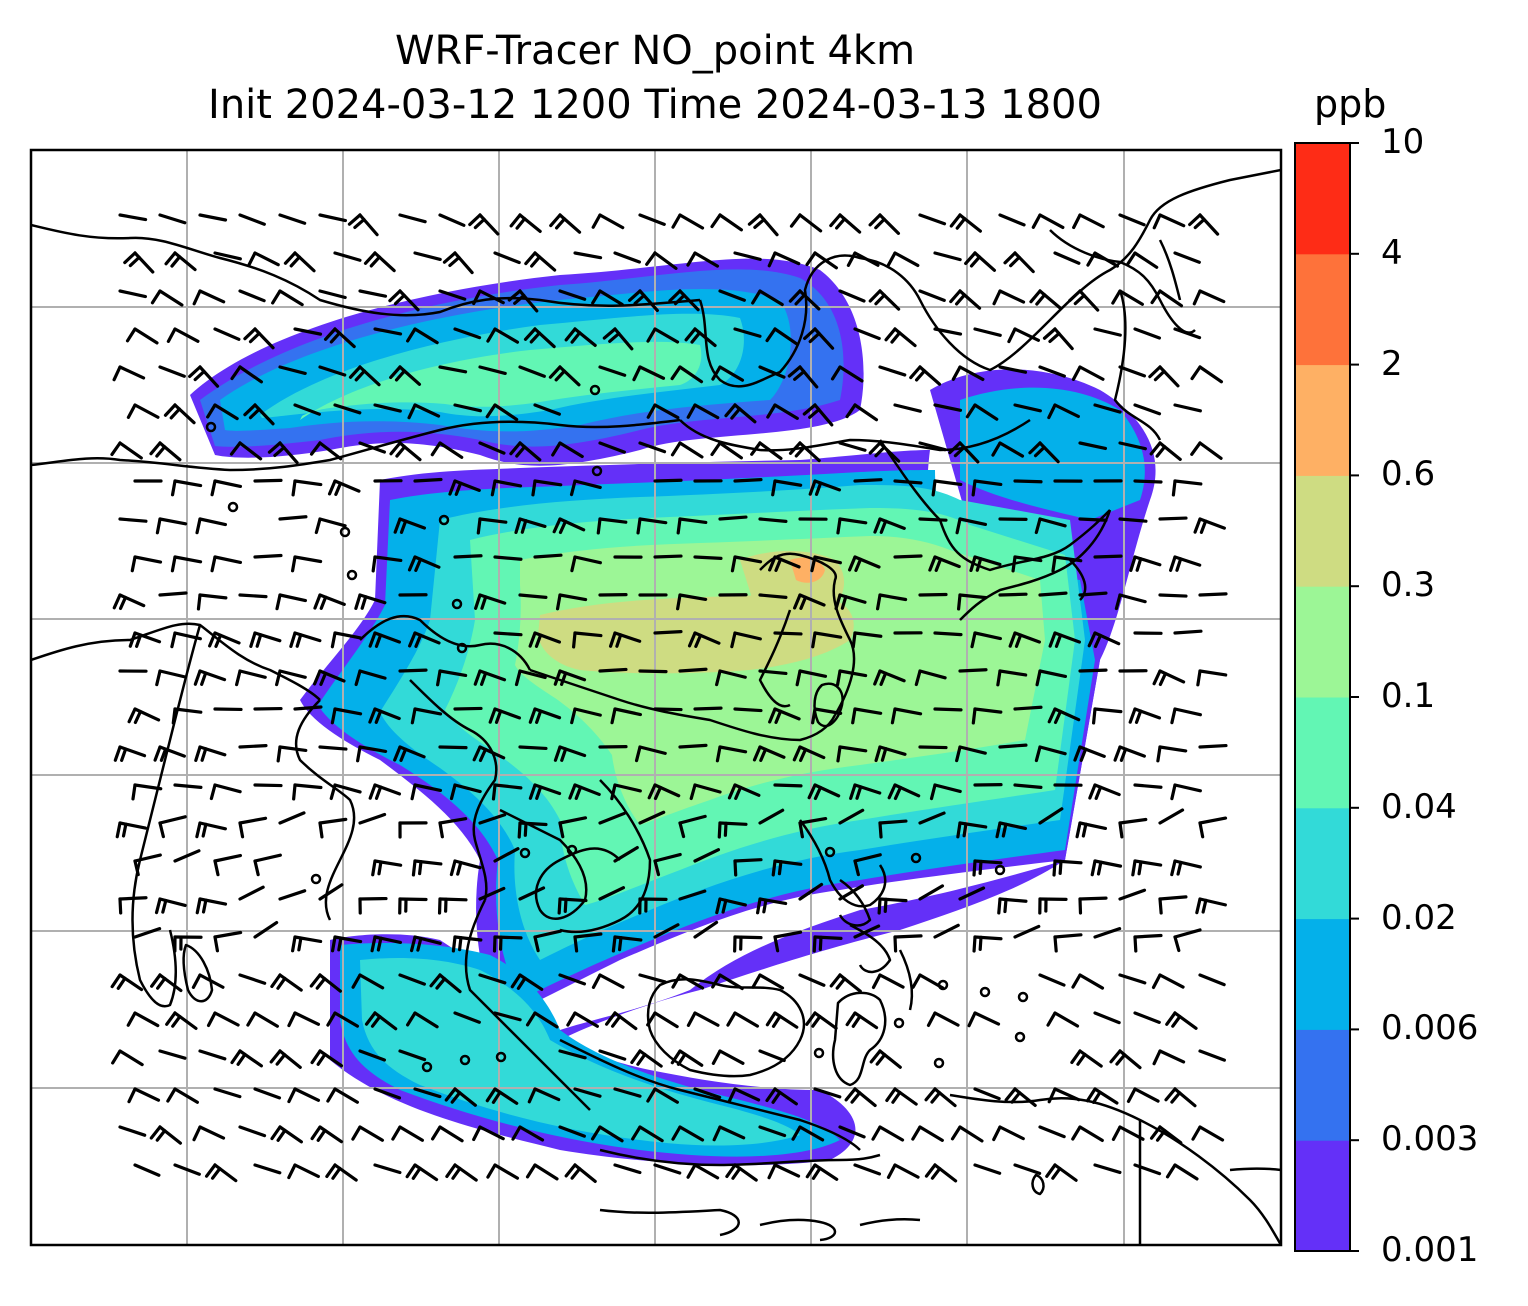 The image size is (1528, 1306). I want to click on colorbar, so click(1326, 697).